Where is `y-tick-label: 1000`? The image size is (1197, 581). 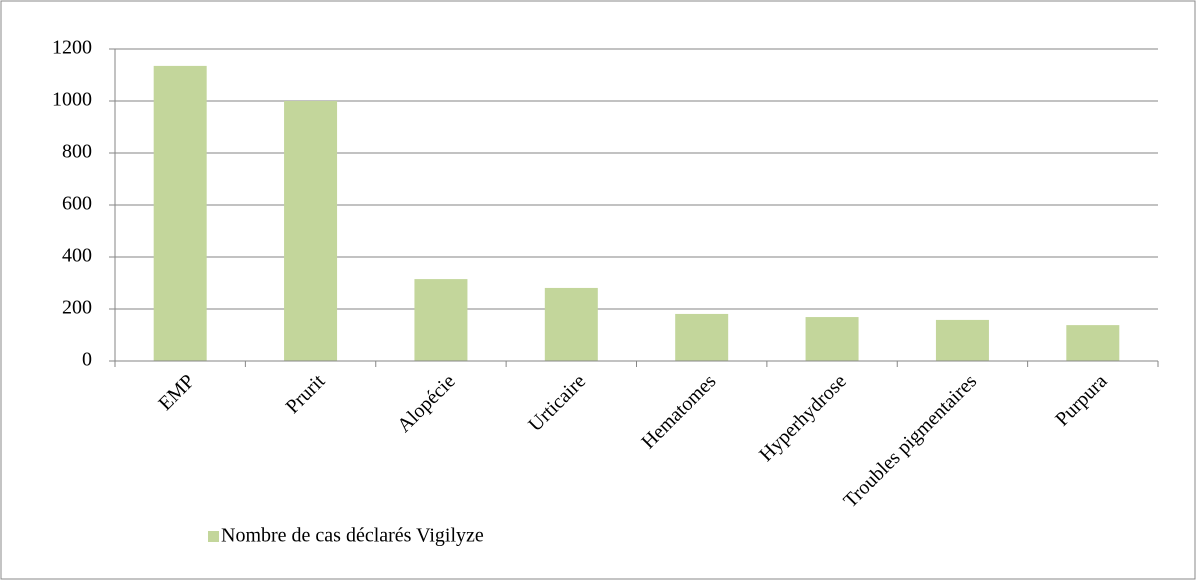
y-tick-label: 1000 is located at coordinates (72, 100).